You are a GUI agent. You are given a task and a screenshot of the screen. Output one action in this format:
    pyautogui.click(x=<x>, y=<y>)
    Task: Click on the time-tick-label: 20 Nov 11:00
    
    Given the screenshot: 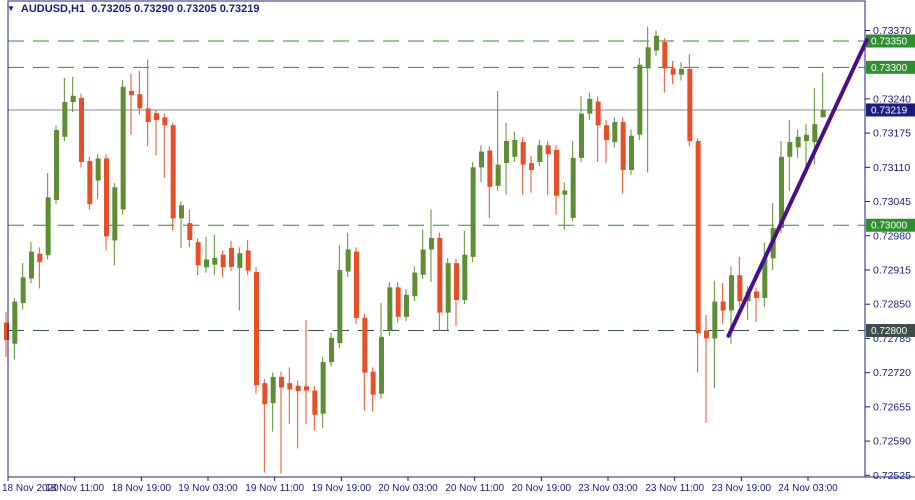 What is the action you would take?
    pyautogui.click(x=474, y=488)
    